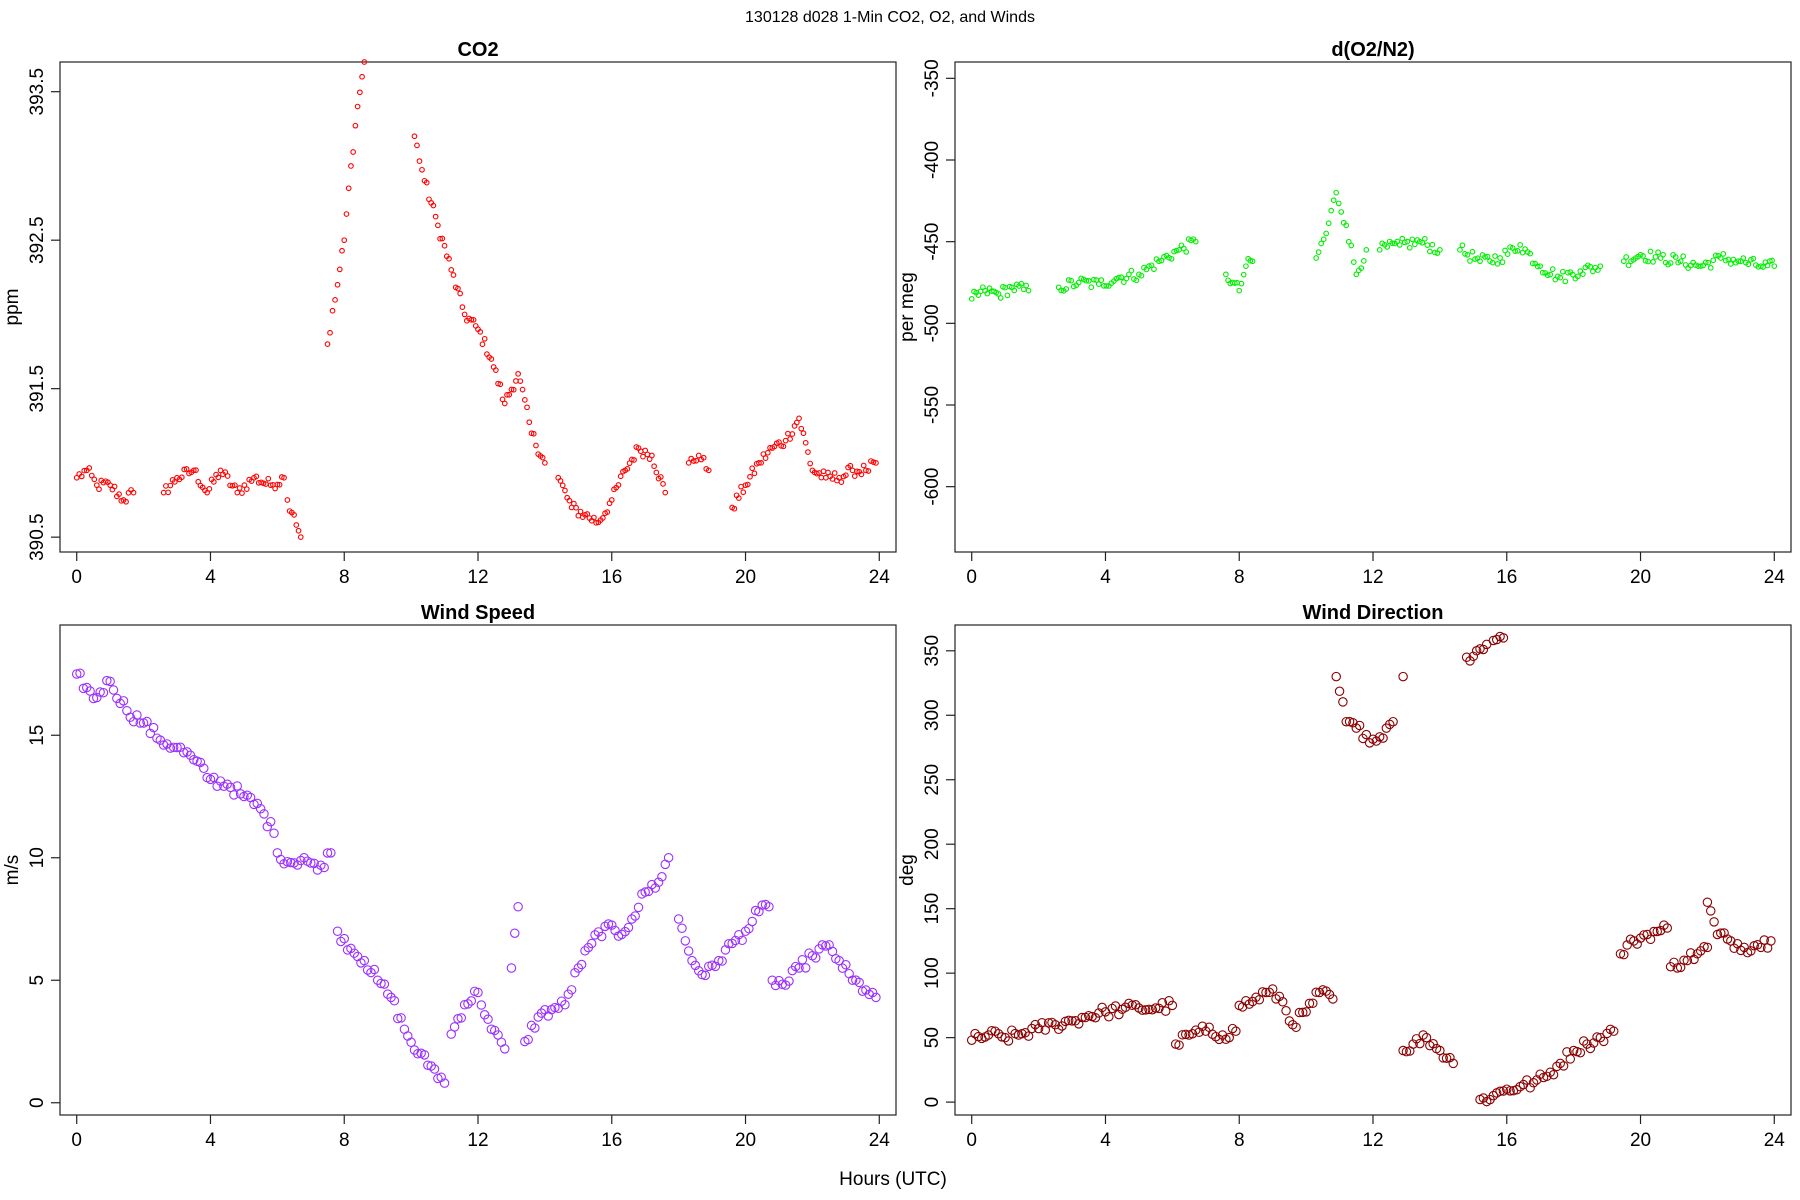 The image size is (1800, 1200). I want to click on y-axis-label: per meg, so click(907, 307).